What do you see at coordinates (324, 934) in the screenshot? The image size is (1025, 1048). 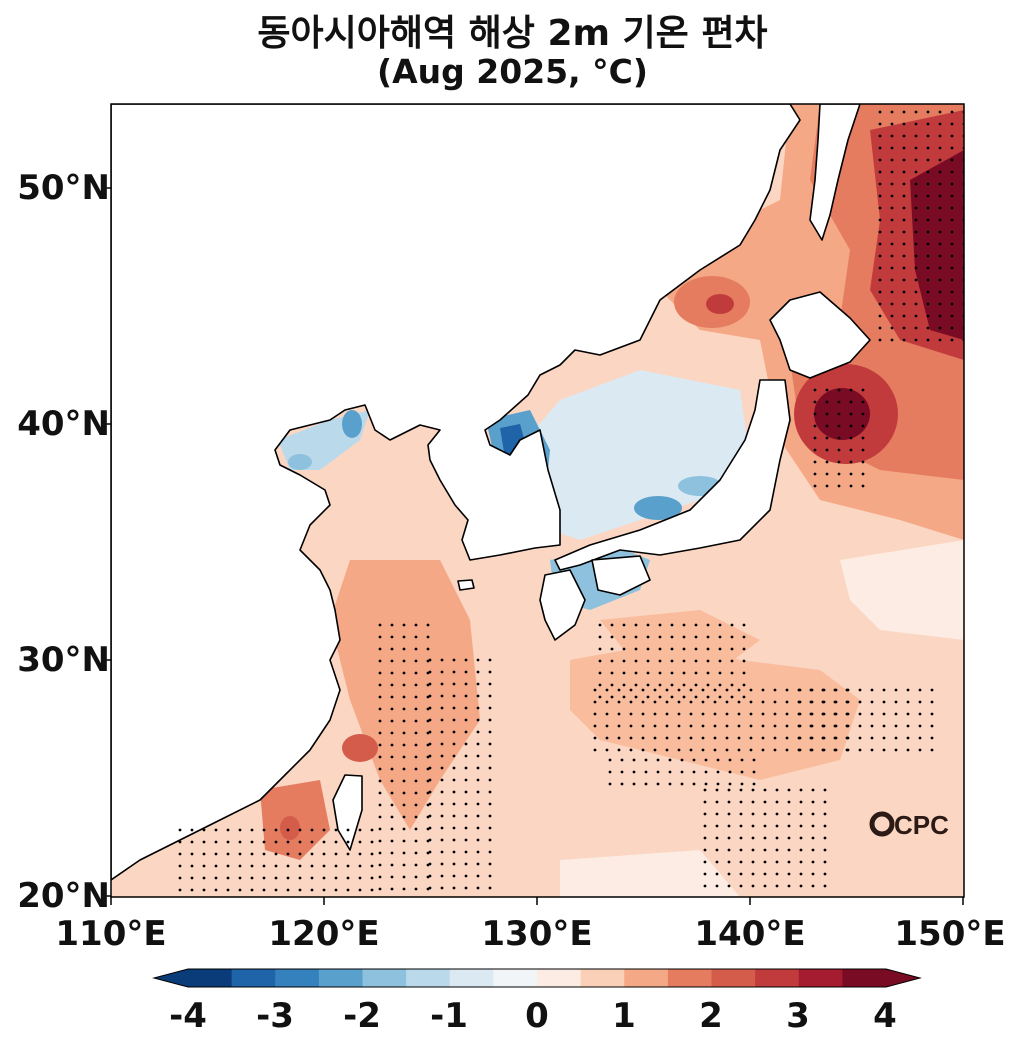 I see `lon-tick-120e: 120°E` at bounding box center [324, 934].